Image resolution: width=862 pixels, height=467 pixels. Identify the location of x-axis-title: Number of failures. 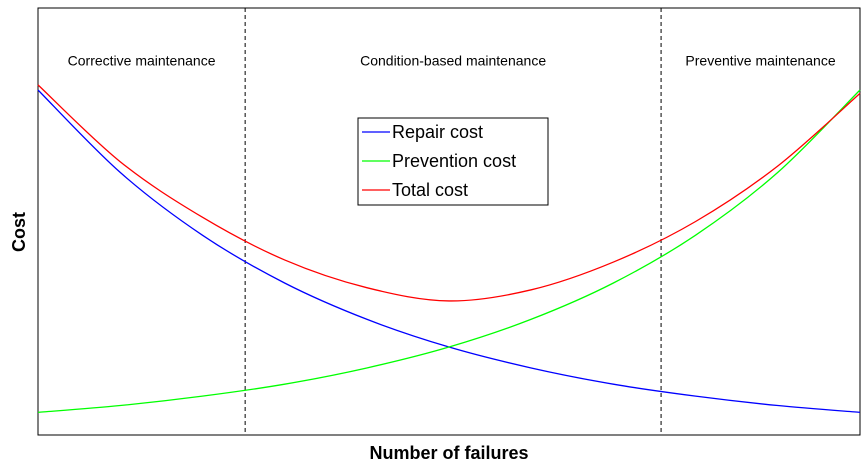
(448, 453).